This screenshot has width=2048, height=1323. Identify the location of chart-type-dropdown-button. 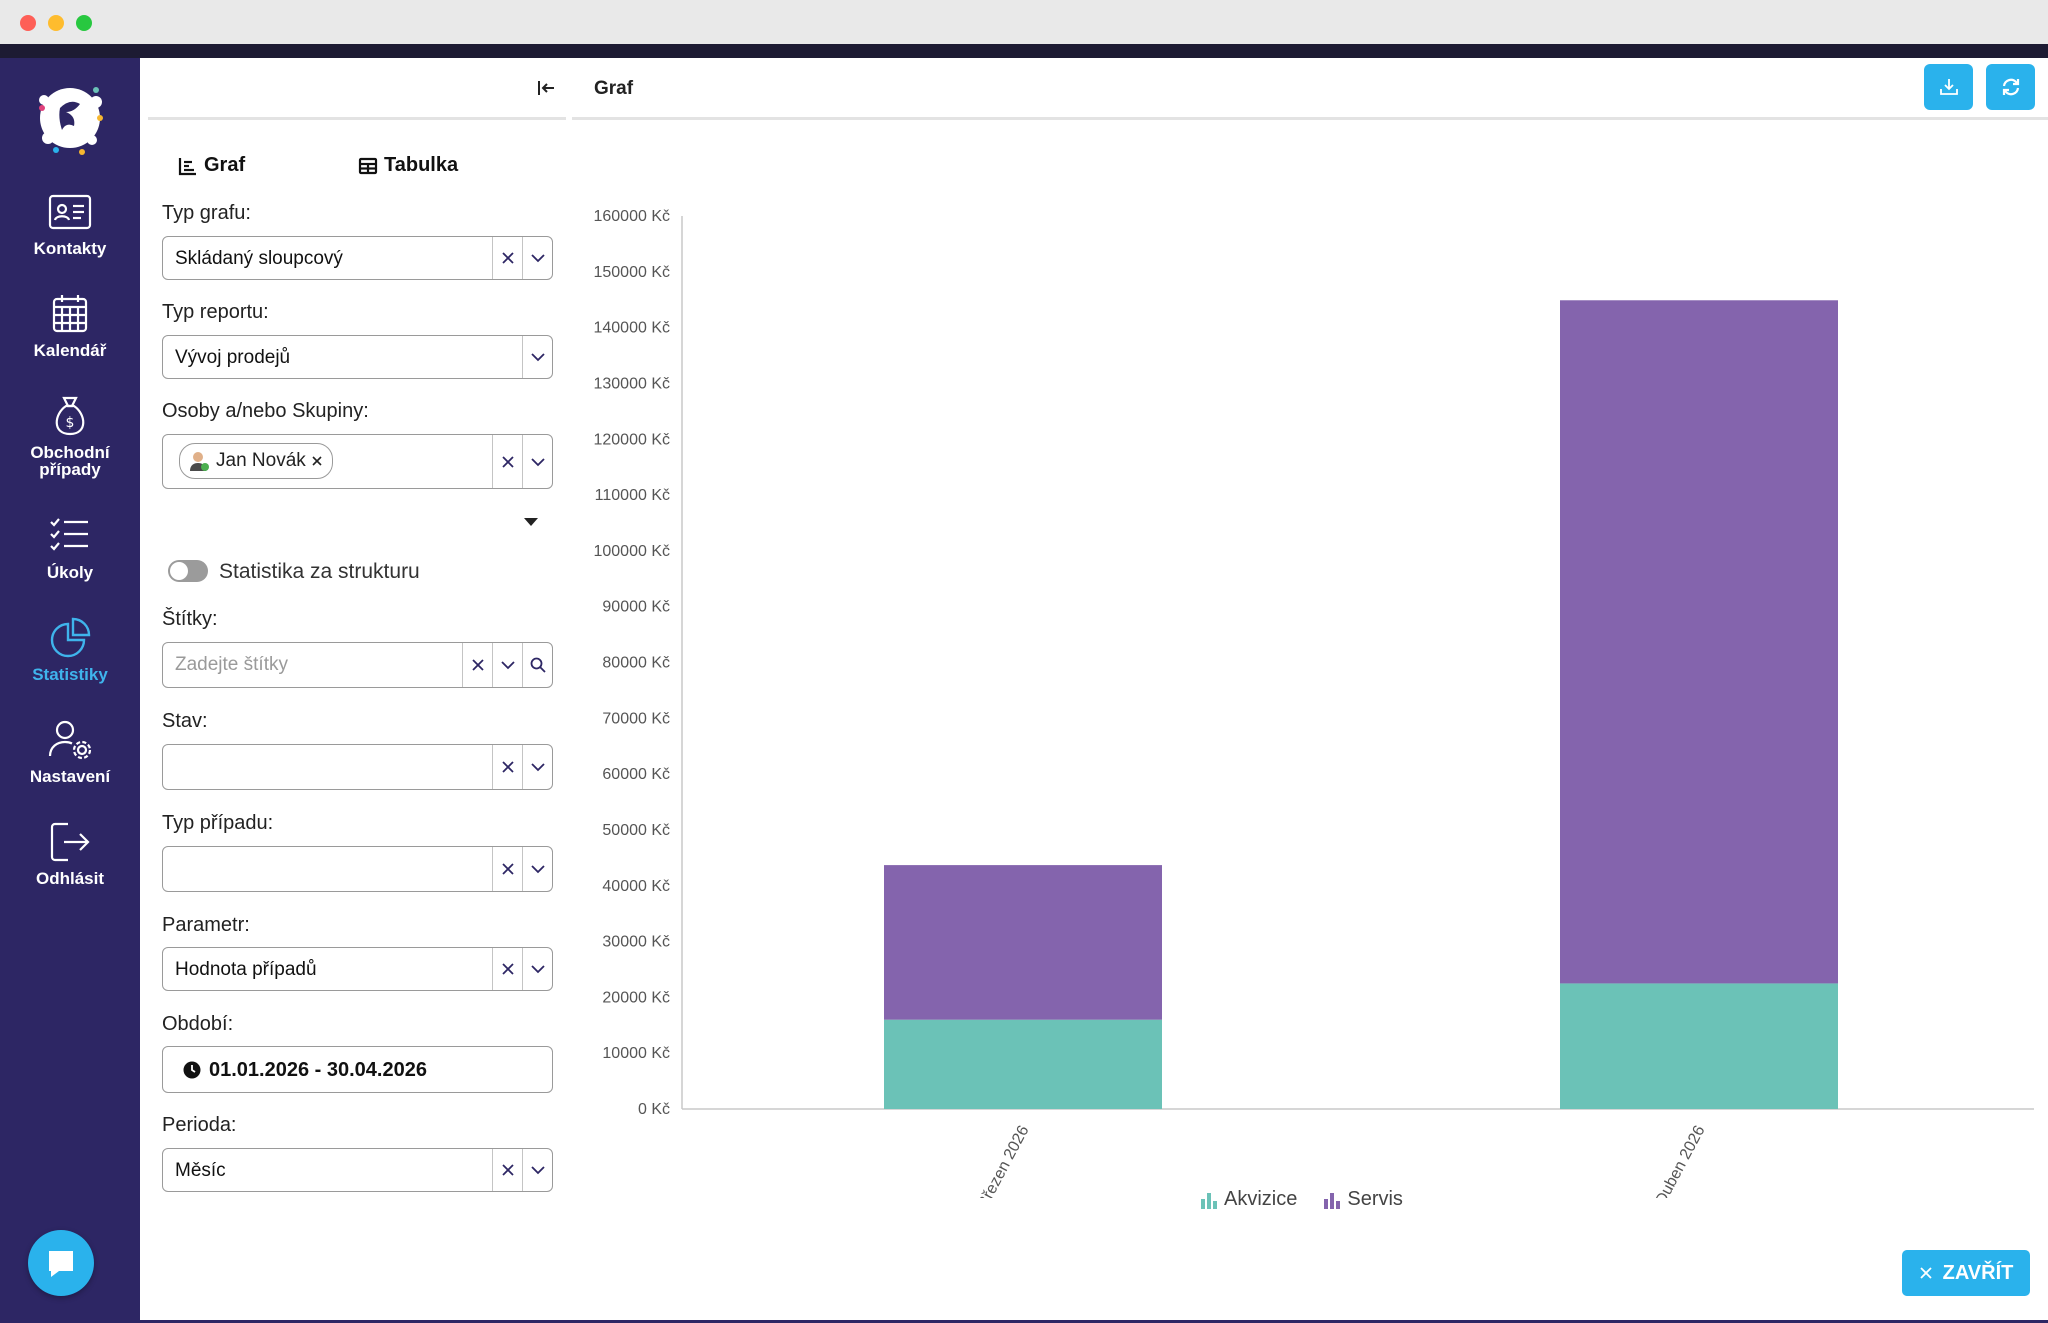
(537, 258).